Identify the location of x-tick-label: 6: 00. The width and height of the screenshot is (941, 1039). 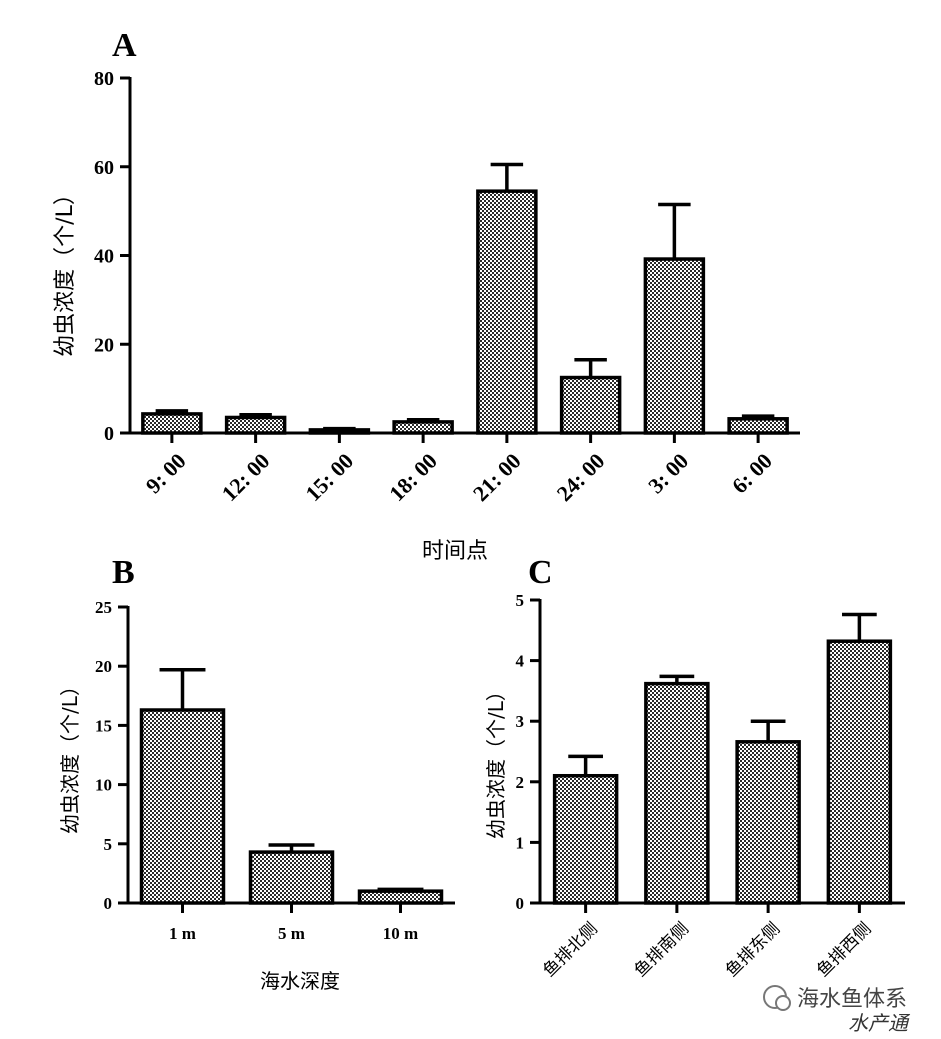
(752, 473).